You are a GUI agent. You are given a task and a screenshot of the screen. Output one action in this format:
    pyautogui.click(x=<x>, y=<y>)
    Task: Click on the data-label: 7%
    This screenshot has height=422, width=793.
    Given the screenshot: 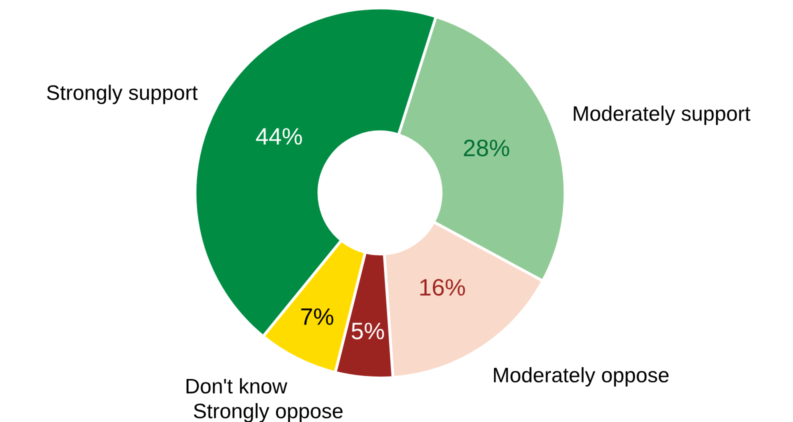 What is the action you would take?
    pyautogui.click(x=317, y=316)
    